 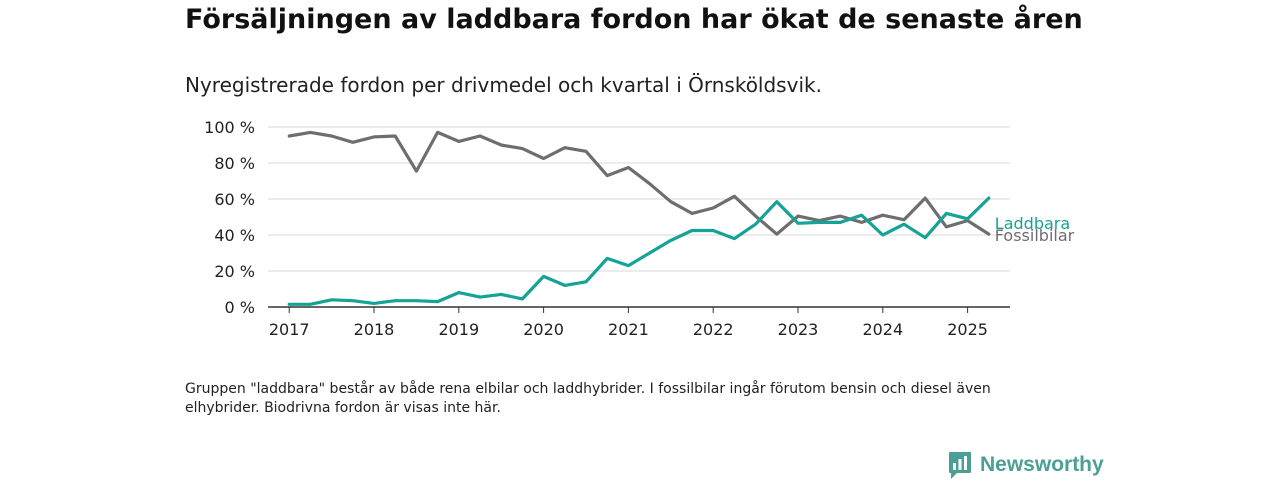 I want to click on y-tick-label-80: 80 %, so click(x=234, y=163).